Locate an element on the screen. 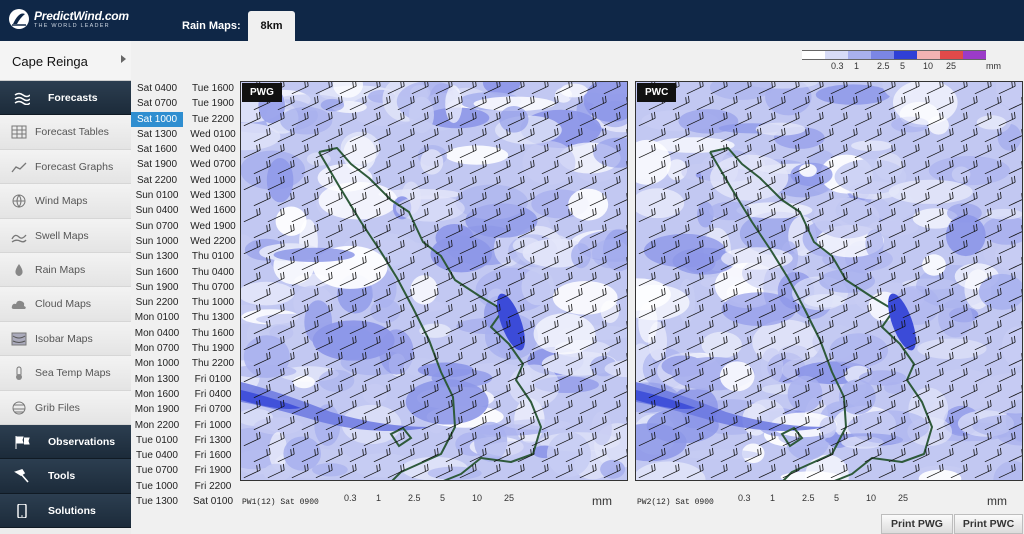 The image size is (1024, 534). time-option: Tue 0400 is located at coordinates (157, 456).